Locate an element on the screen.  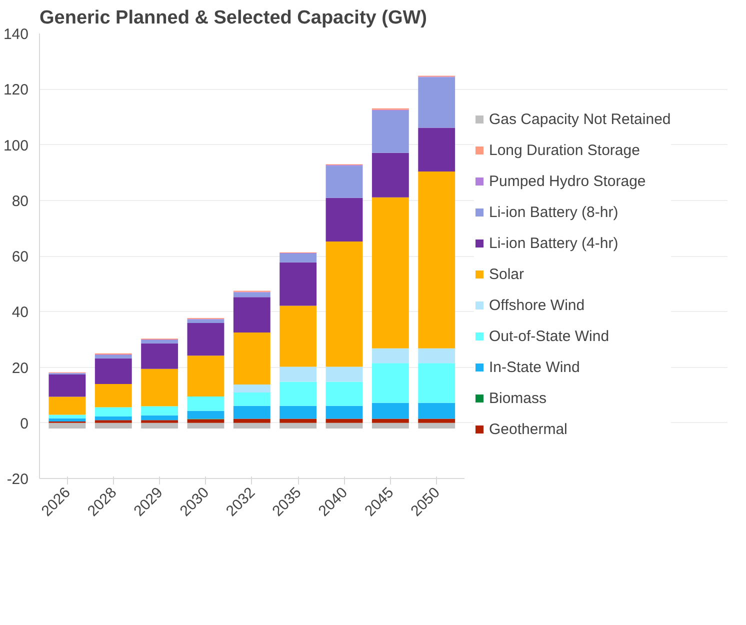
legend-label: Li-ion Battery (4-hr) is located at coordinates (553, 243).